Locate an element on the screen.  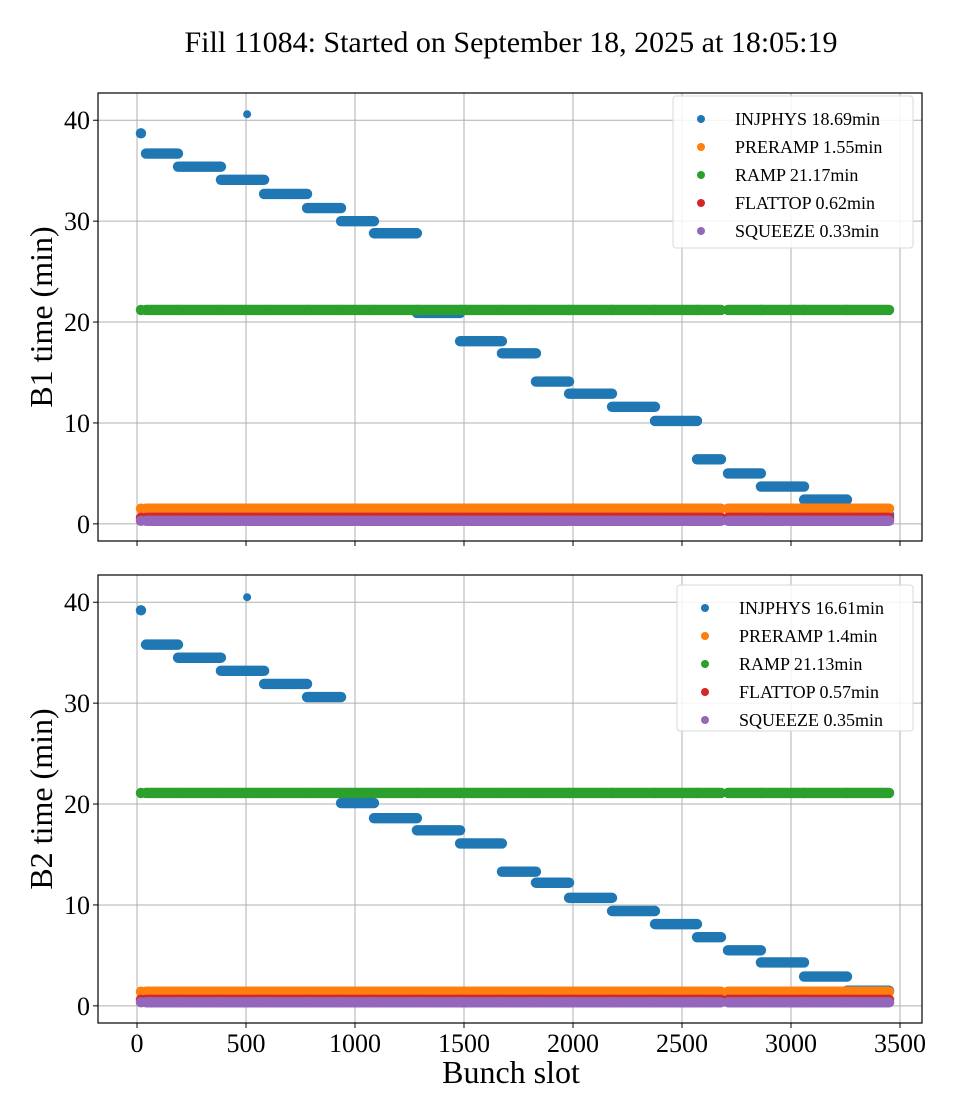
legend-label: SQUEEZE 0.35min is located at coordinates (811, 720).